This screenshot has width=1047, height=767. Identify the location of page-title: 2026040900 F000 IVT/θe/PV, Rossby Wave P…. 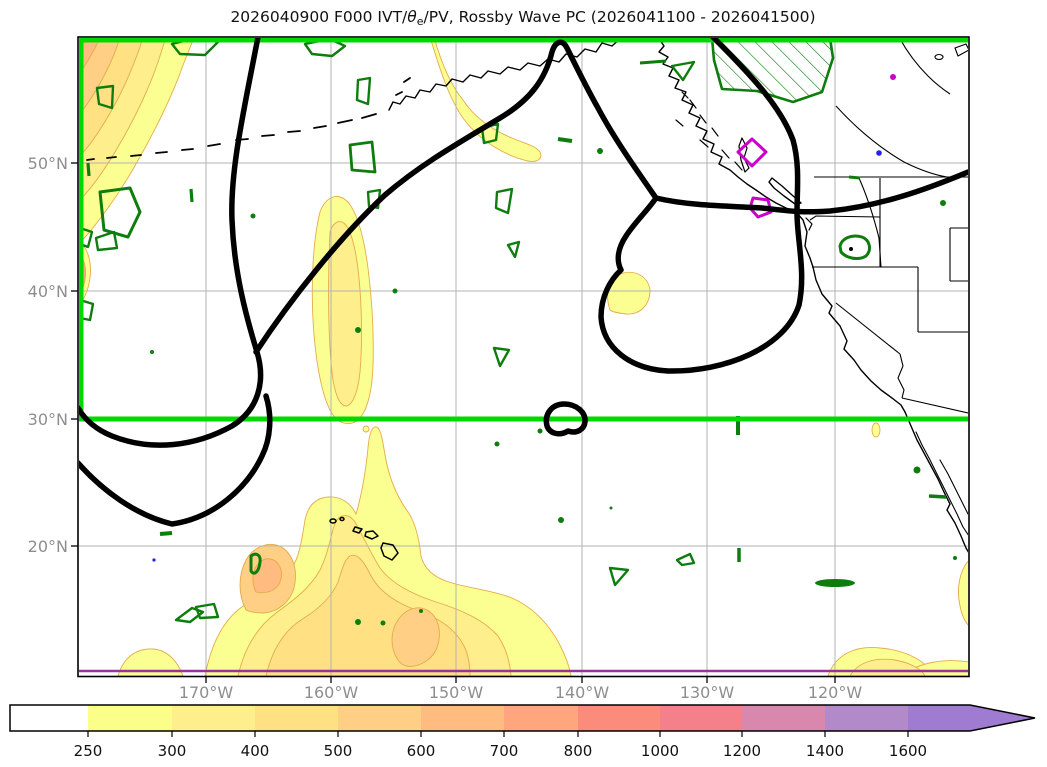
(522, 18).